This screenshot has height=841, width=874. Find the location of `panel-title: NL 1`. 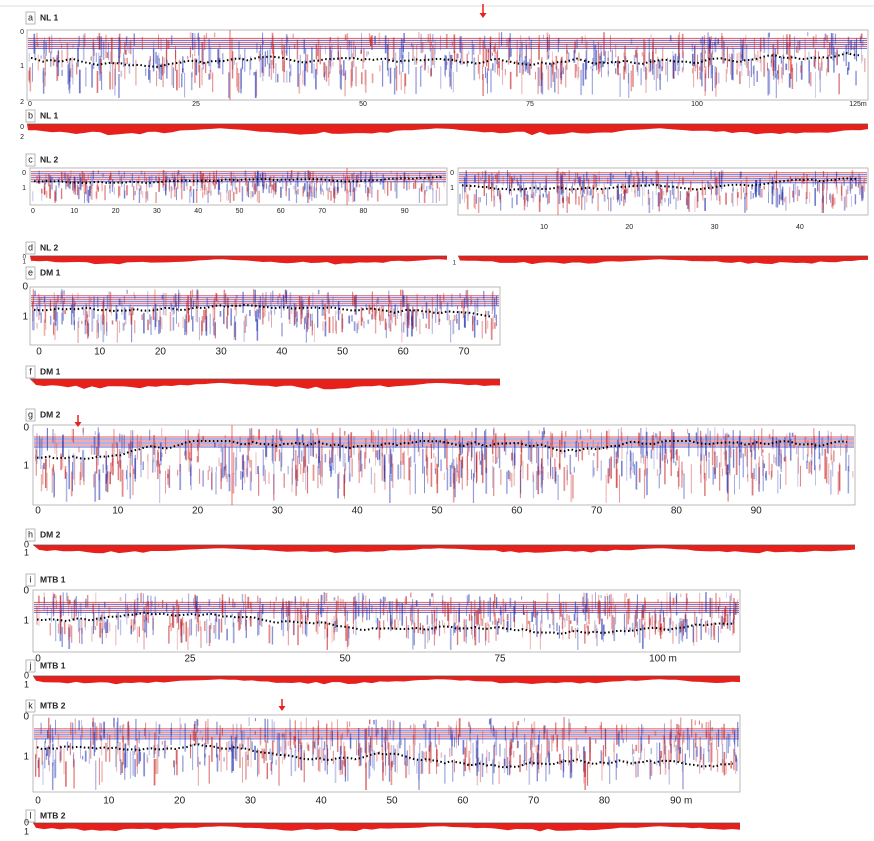

panel-title: NL 1 is located at coordinates (49, 17).